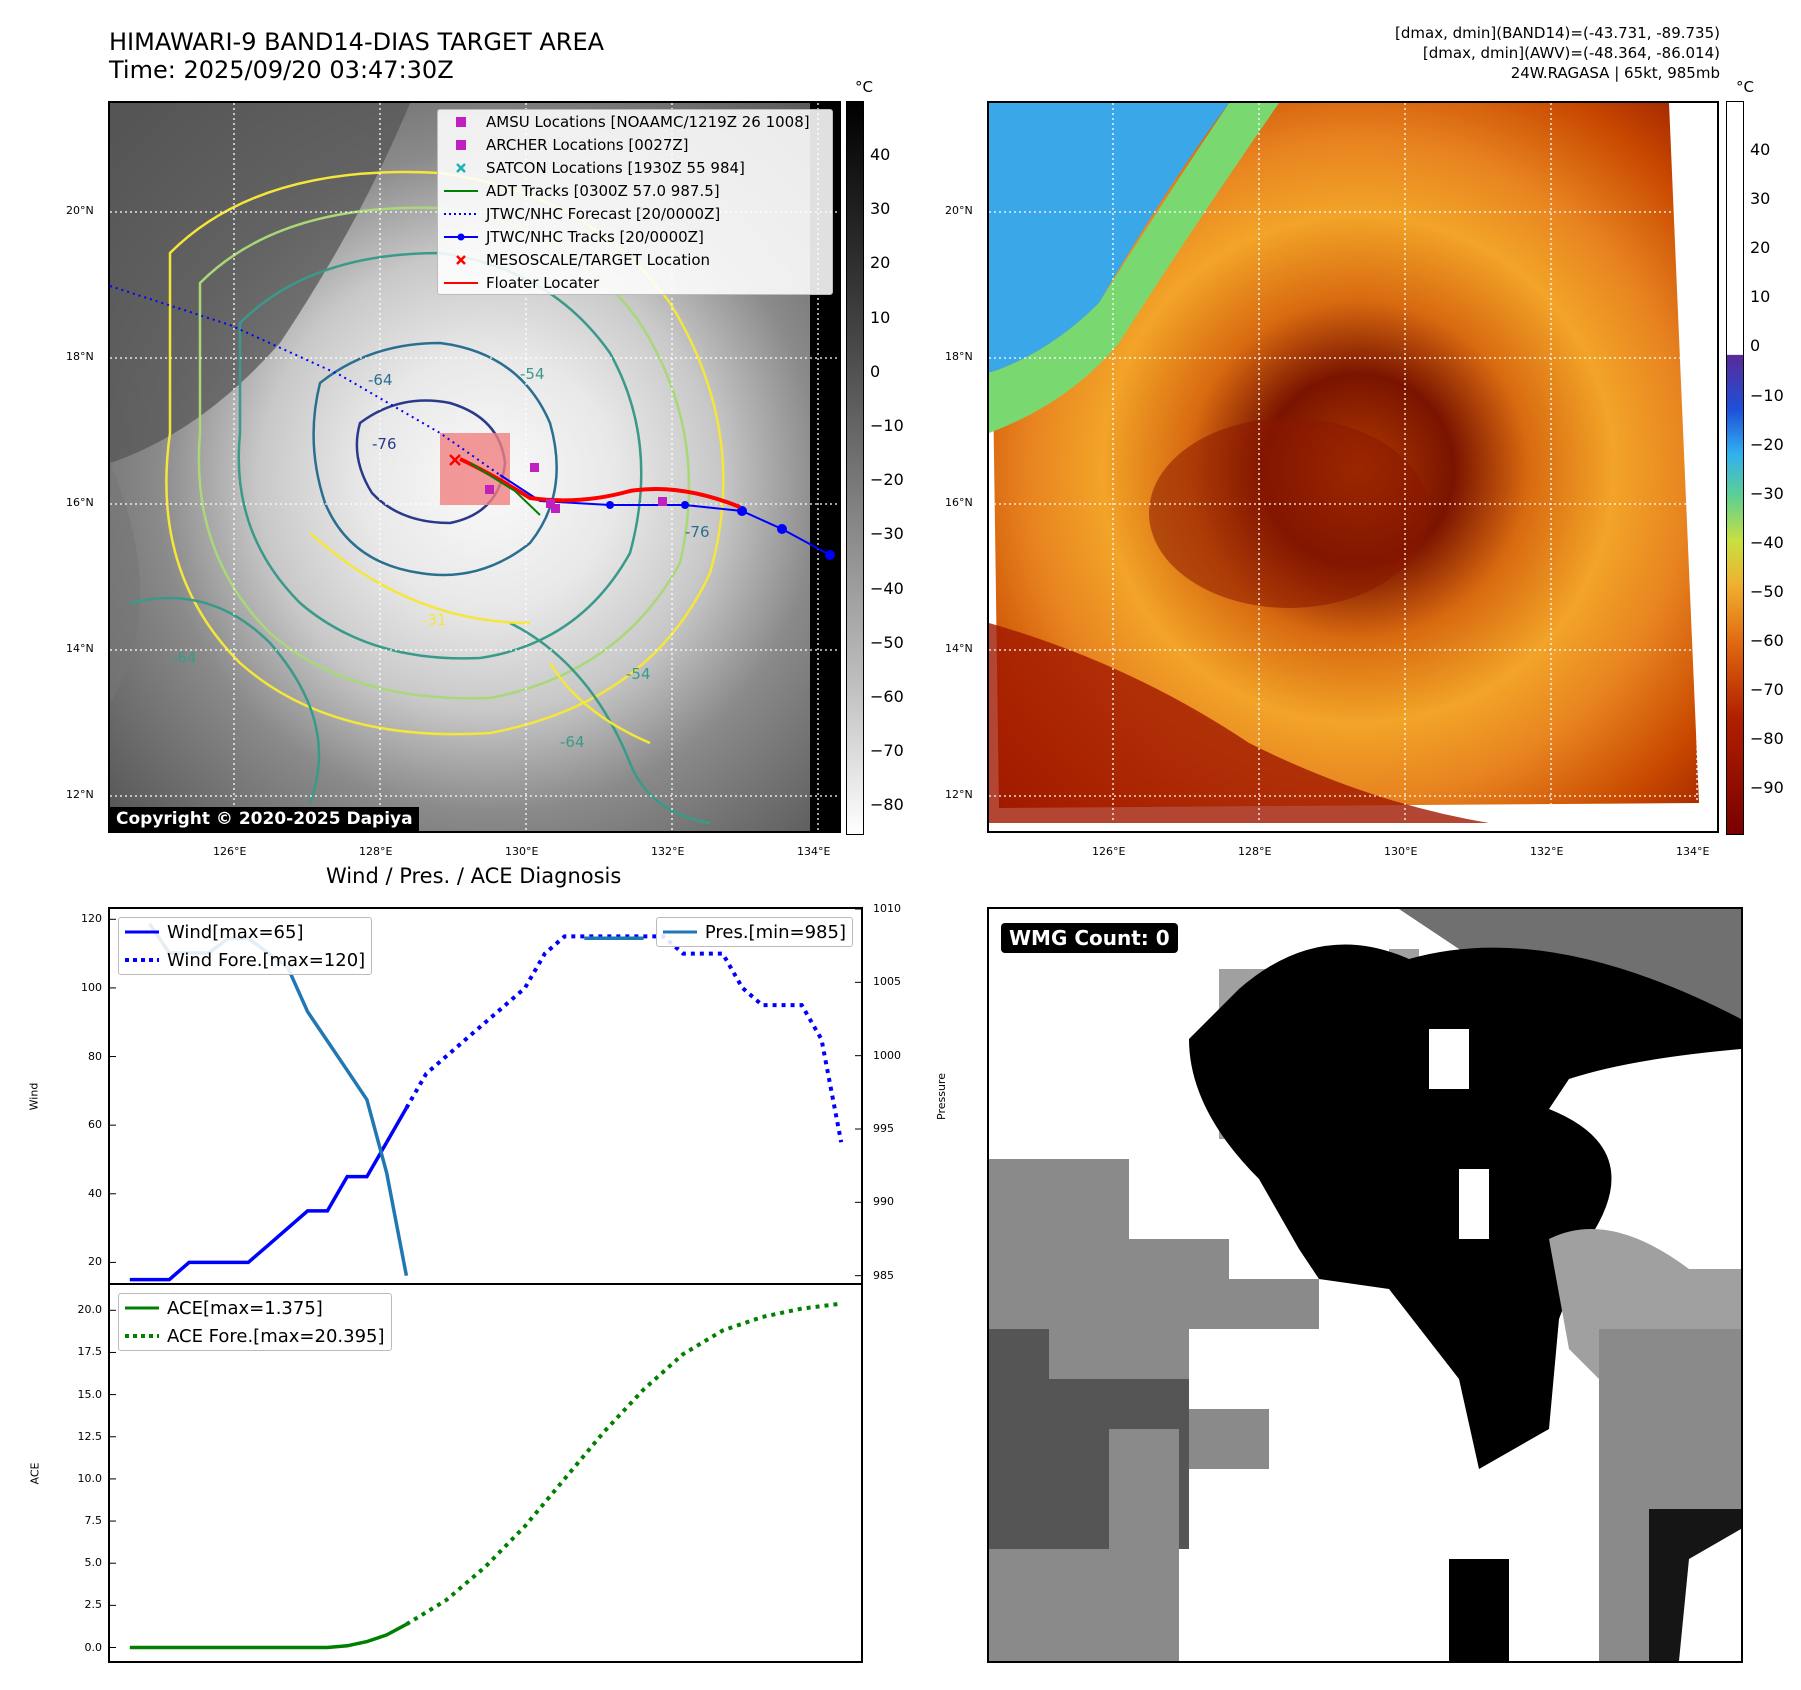 The image size is (1801, 1690). Describe the element at coordinates (1089, 938) in the screenshot. I see `wmg-count-label: WMG Count: 0` at that location.